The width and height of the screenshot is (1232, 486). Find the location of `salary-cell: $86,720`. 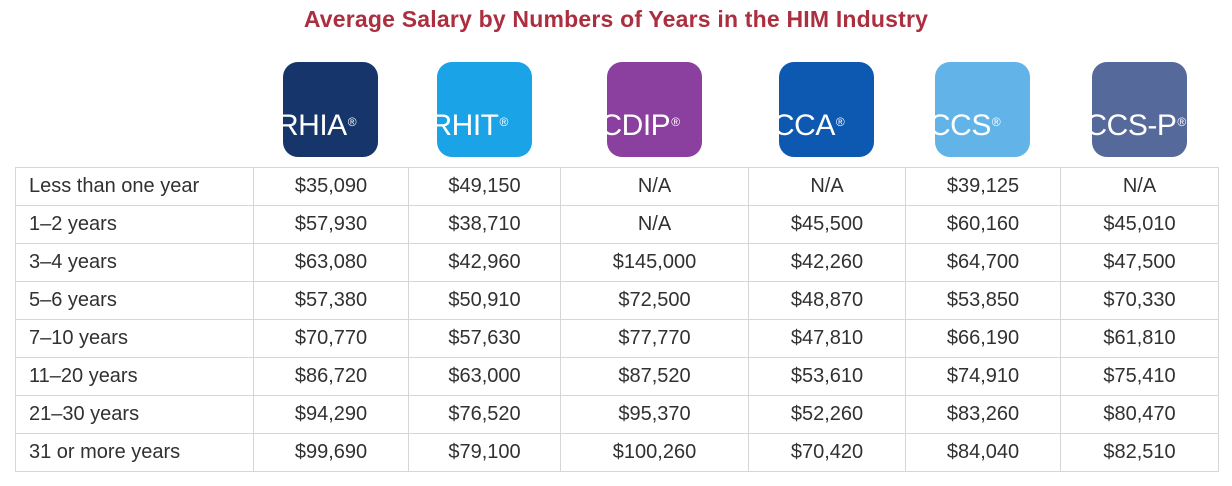

salary-cell: $86,720 is located at coordinates (331, 376).